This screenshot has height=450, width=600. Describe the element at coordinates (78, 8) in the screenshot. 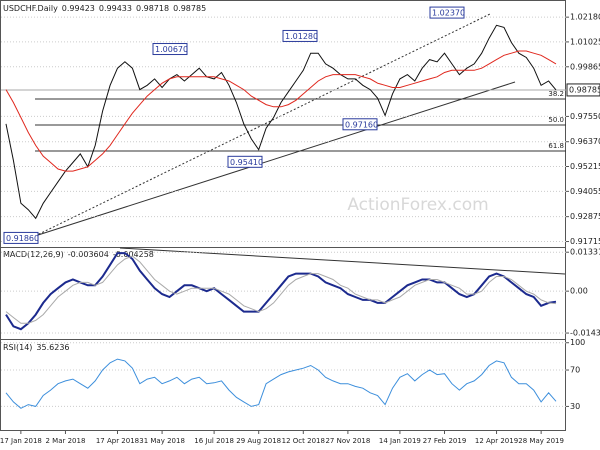

I see `reading: 0.99423` at that location.